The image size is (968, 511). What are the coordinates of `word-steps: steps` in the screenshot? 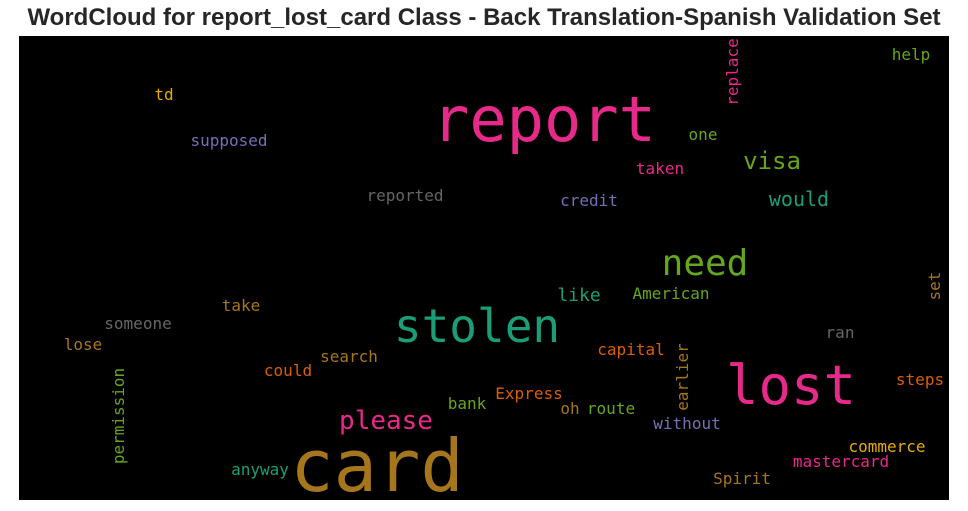 It's located at (920, 379).